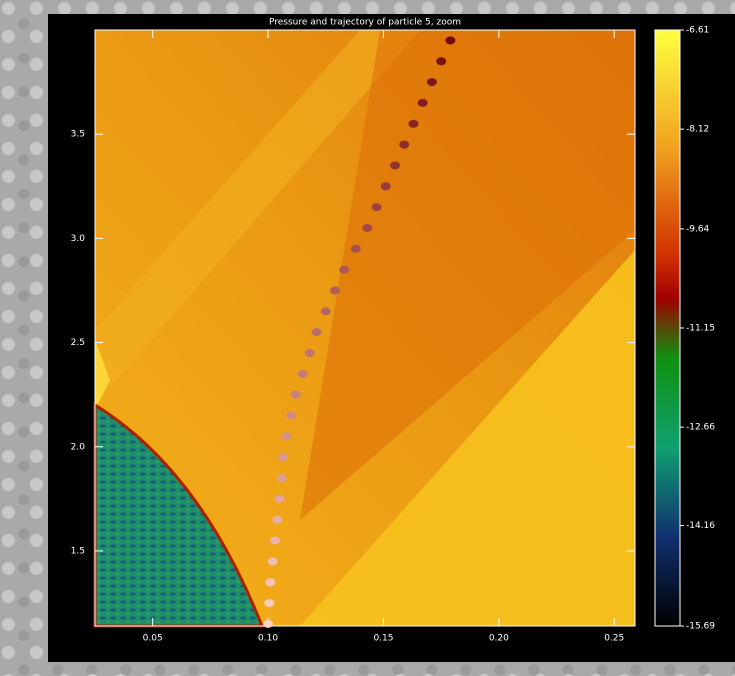  I want to click on y-tick-label: 2.5, so click(78, 343).